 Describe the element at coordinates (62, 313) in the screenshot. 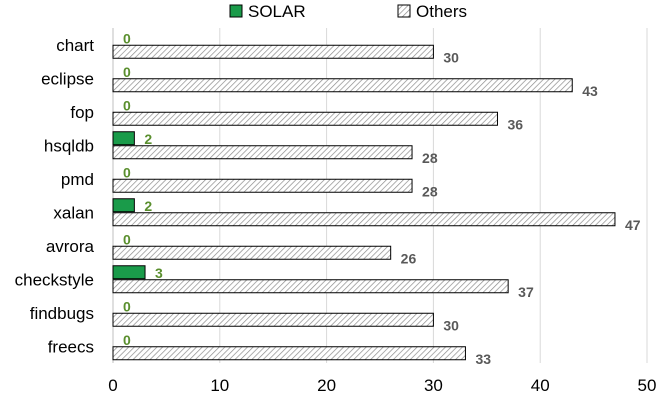

I see `category-label-findbugs: findbugs` at that location.